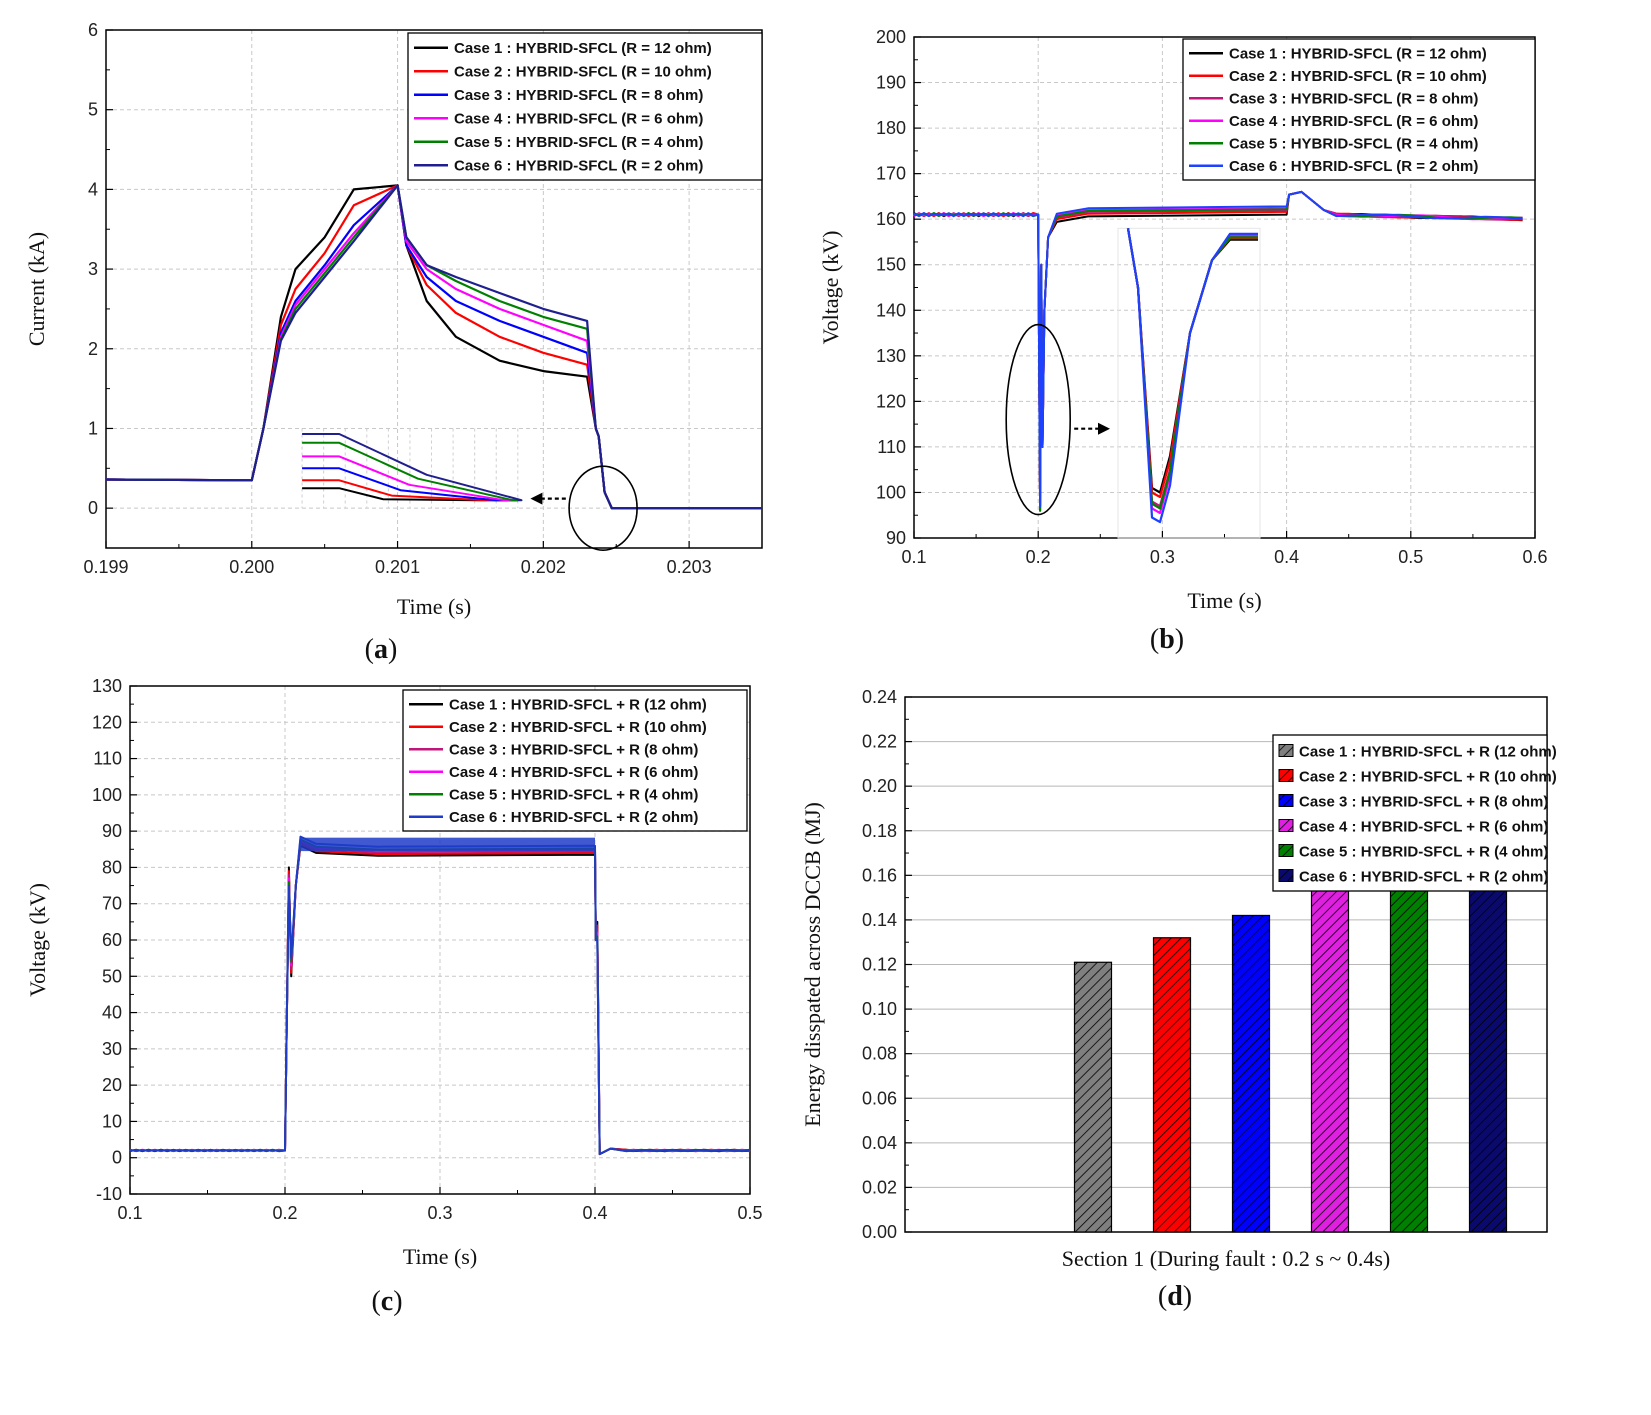 The height and width of the screenshot is (1415, 1651). Describe the element at coordinates (93, 30) in the screenshot. I see `y-tick-label-6: 6` at that location.